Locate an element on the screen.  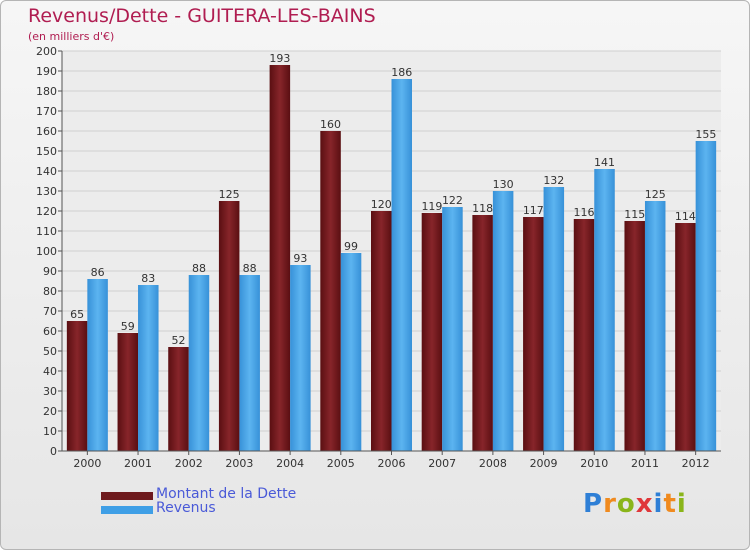
logo-letter: P is located at coordinates (593, 504).